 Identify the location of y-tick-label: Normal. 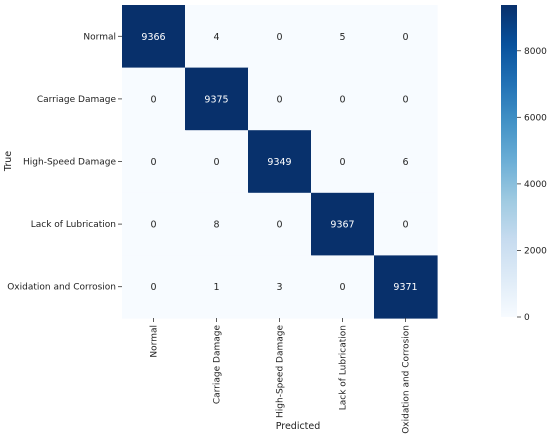
(99, 37).